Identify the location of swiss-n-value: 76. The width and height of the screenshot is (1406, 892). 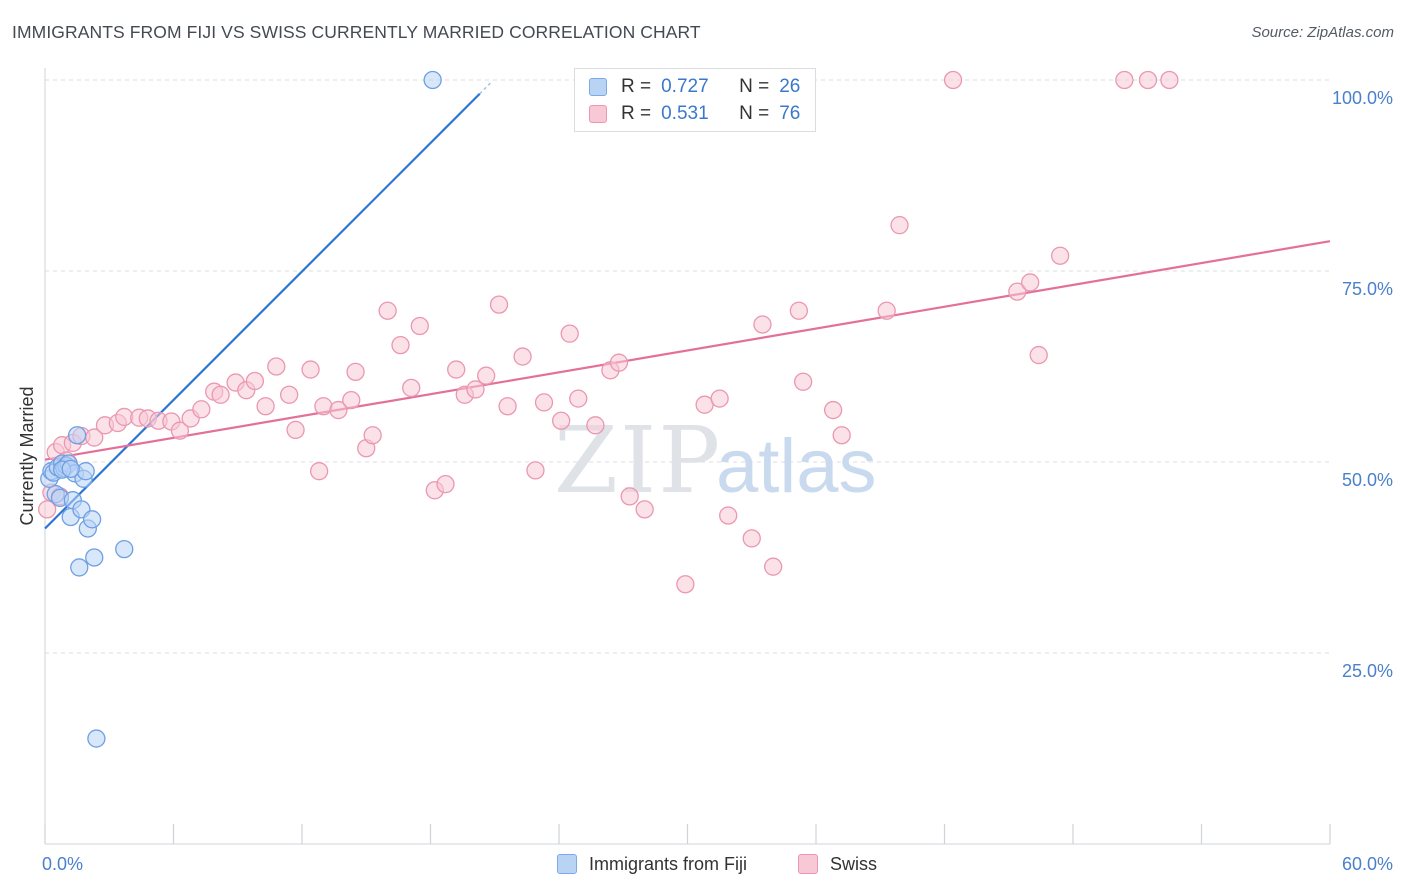
(790, 113).